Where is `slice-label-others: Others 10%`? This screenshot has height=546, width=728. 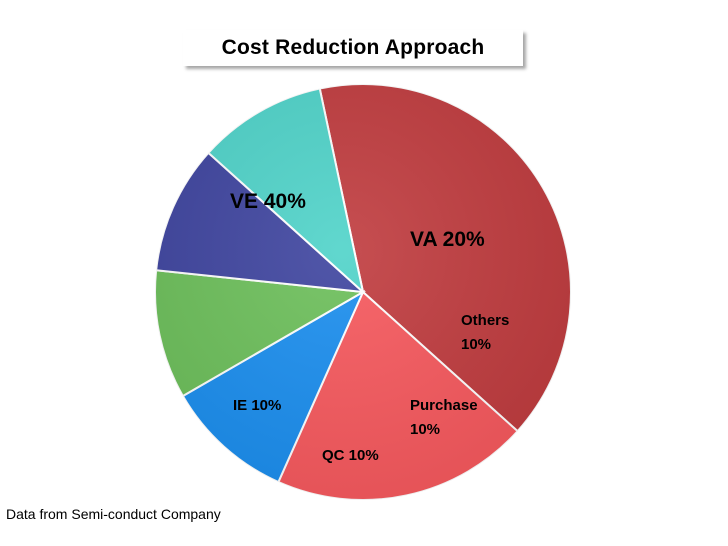
slice-label-others: Others 10% is located at coordinates (485, 332).